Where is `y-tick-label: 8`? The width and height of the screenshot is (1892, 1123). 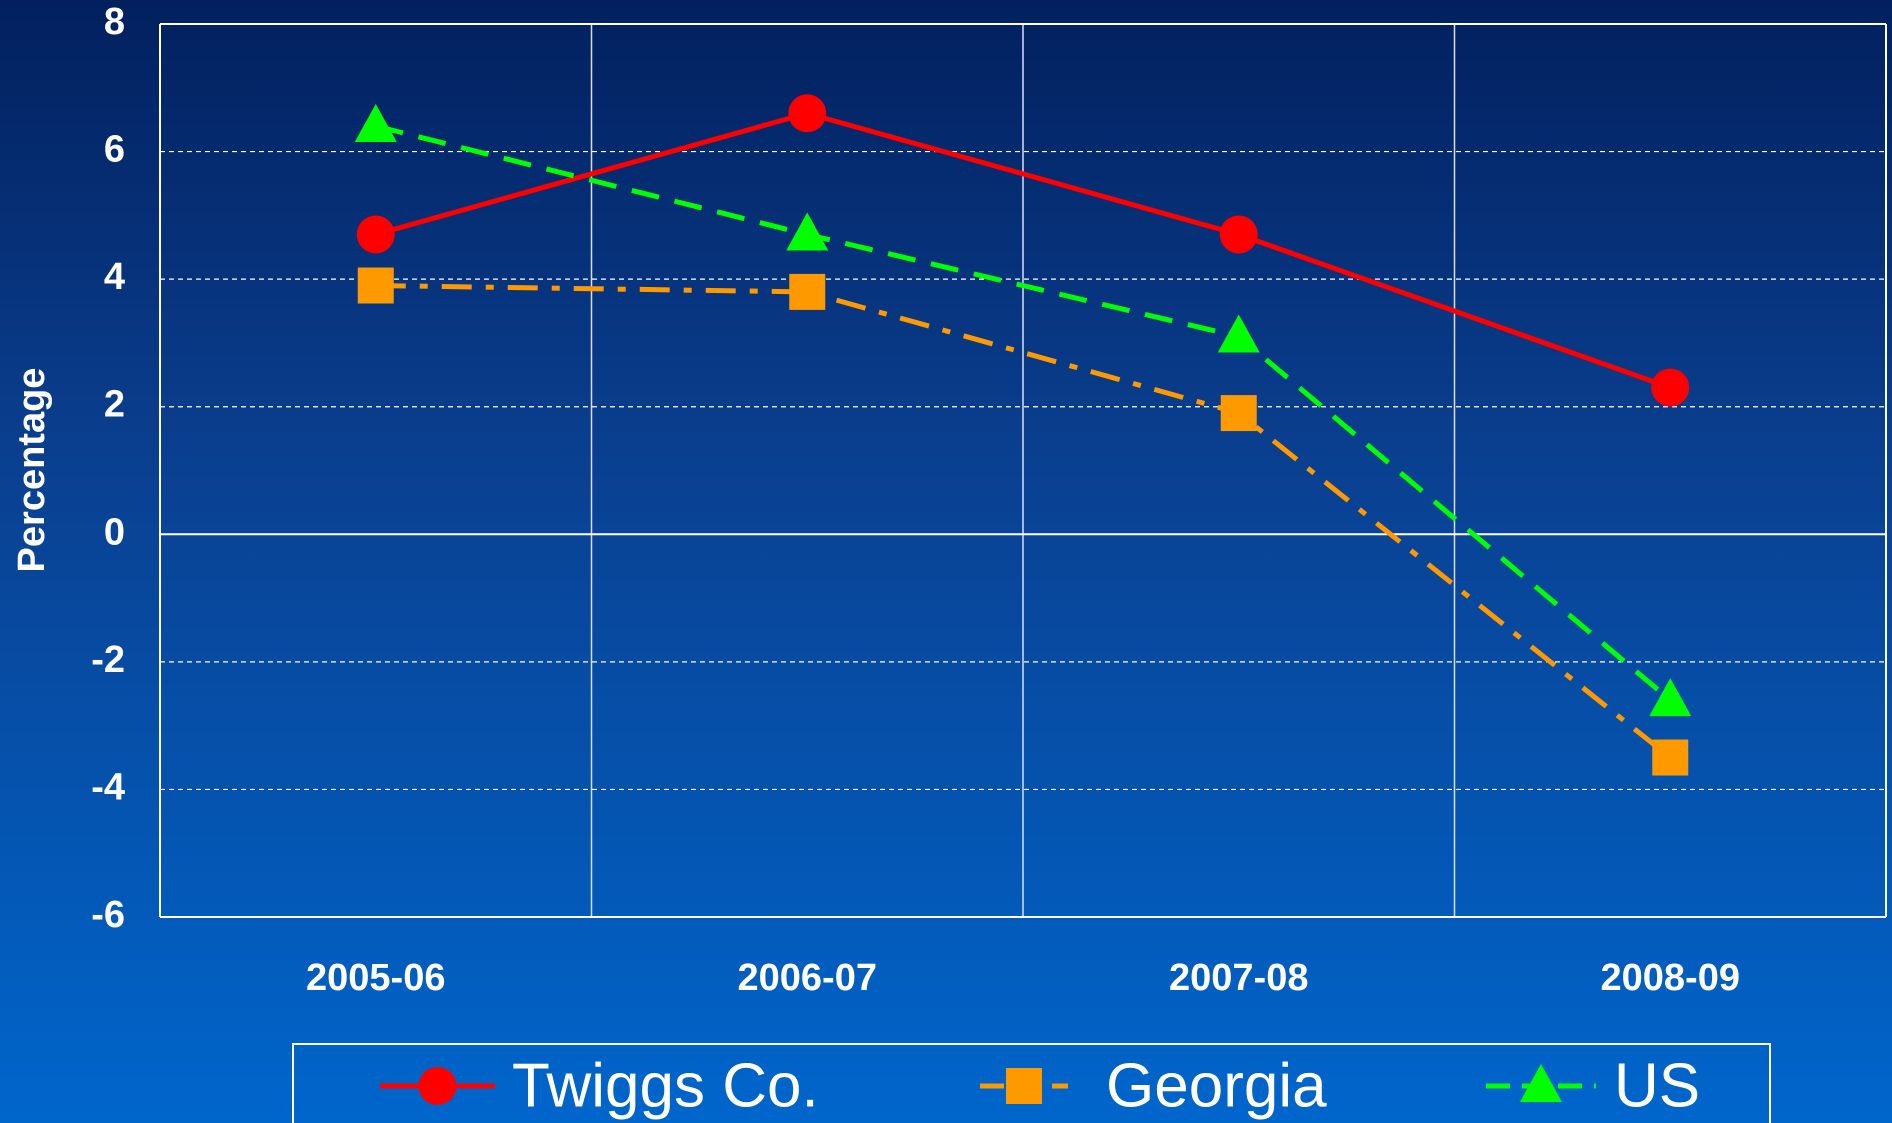
y-tick-label: 8 is located at coordinates (114, 22).